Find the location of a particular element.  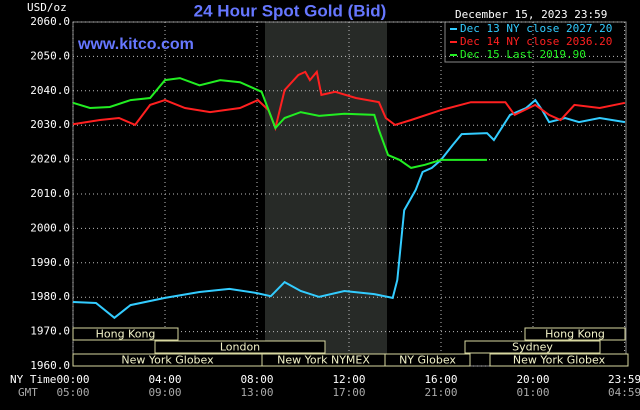

y-tick-label: 2010.0 is located at coordinates (50, 193).